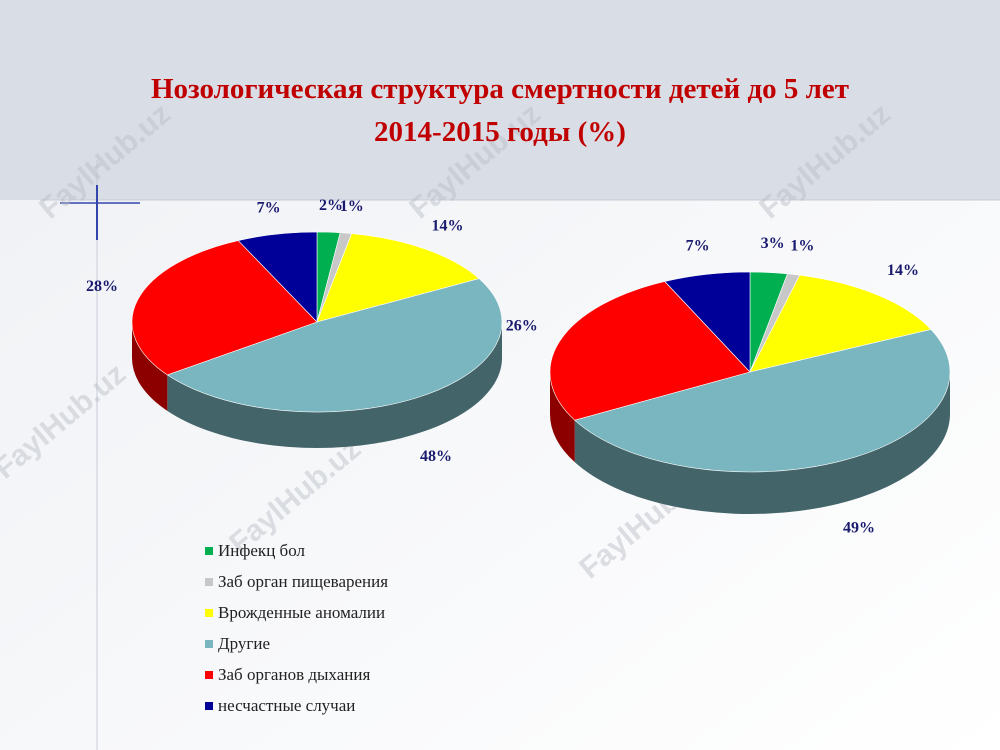 The width and height of the screenshot is (1000, 750). What do you see at coordinates (500, 132) in the screenshot?
I see `subtitle: 2014-2015 годы (%)` at bounding box center [500, 132].